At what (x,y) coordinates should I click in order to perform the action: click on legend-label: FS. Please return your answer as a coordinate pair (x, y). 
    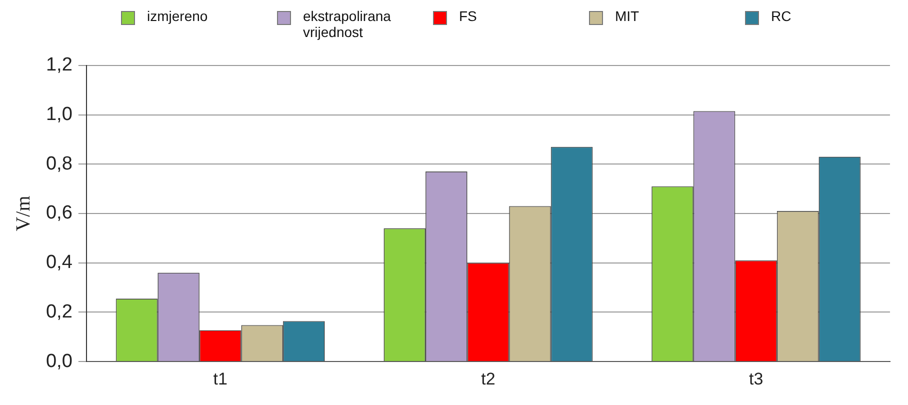
    Looking at the image, I should click on (468, 16).